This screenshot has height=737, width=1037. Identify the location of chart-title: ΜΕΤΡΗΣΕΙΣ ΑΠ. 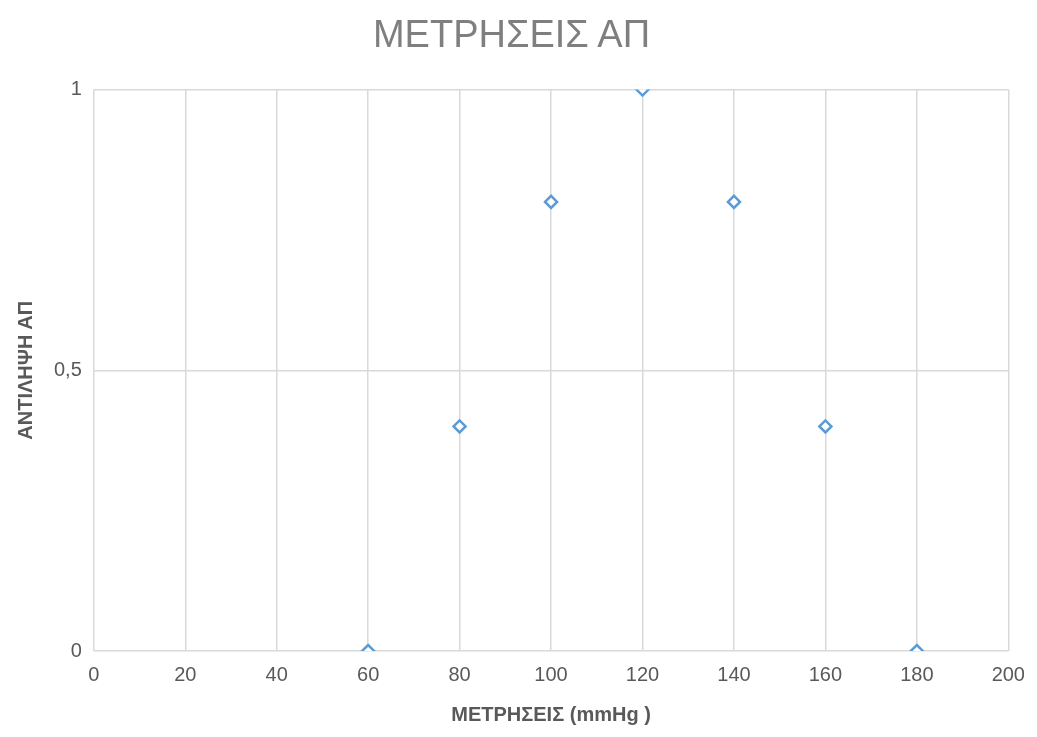
(511, 34).